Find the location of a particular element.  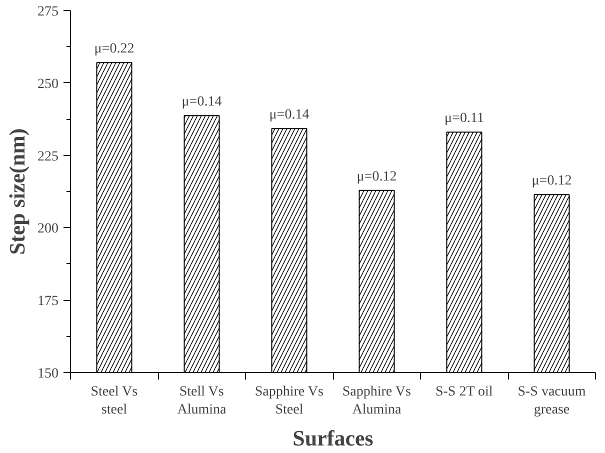

y-tick-label: 250 is located at coordinates (48, 84).